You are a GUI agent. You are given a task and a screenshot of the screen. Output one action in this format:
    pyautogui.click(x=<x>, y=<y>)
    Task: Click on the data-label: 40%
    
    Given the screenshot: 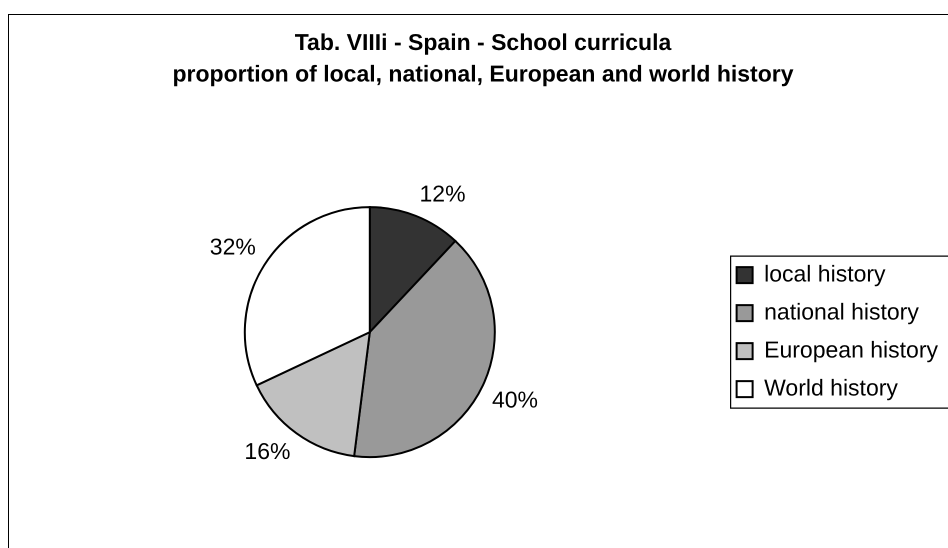 What is the action you would take?
    pyautogui.click(x=515, y=399)
    